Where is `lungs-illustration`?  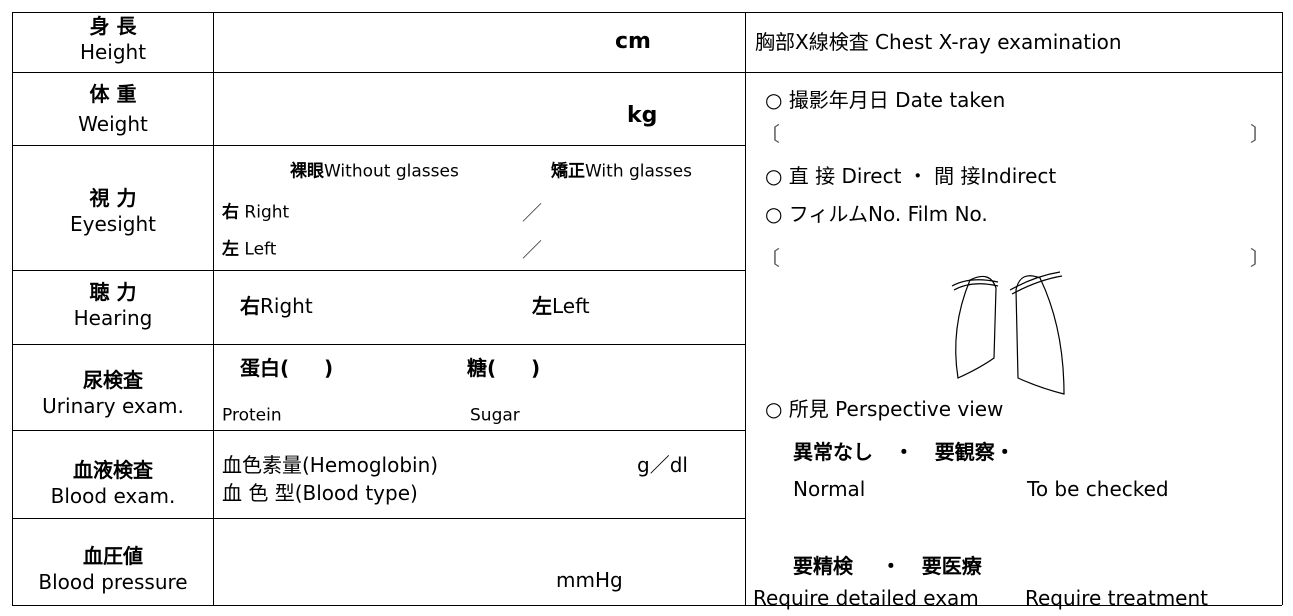 lungs-illustration is located at coordinates (1008, 333).